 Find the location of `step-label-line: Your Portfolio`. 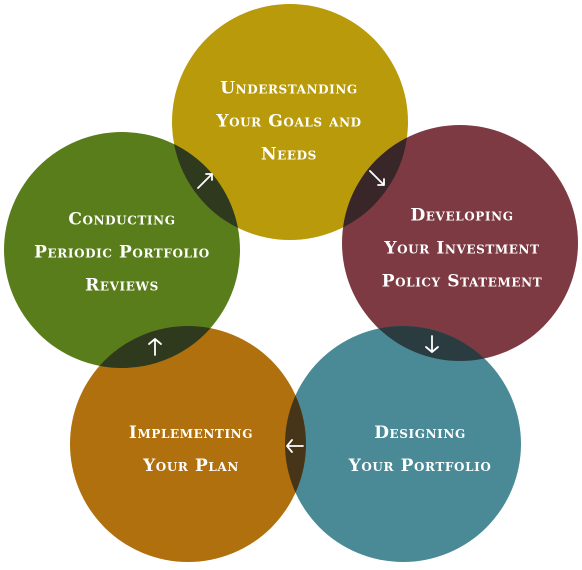

step-label-line: Your Portfolio is located at coordinates (420, 466).